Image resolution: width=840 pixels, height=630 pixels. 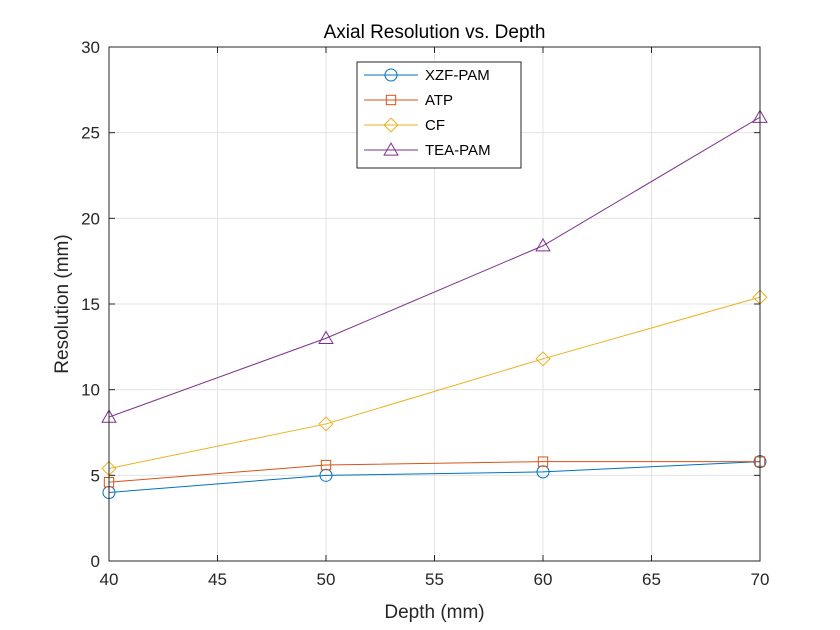 What do you see at coordinates (543, 579) in the screenshot?
I see `x-tick-label: 60` at bounding box center [543, 579].